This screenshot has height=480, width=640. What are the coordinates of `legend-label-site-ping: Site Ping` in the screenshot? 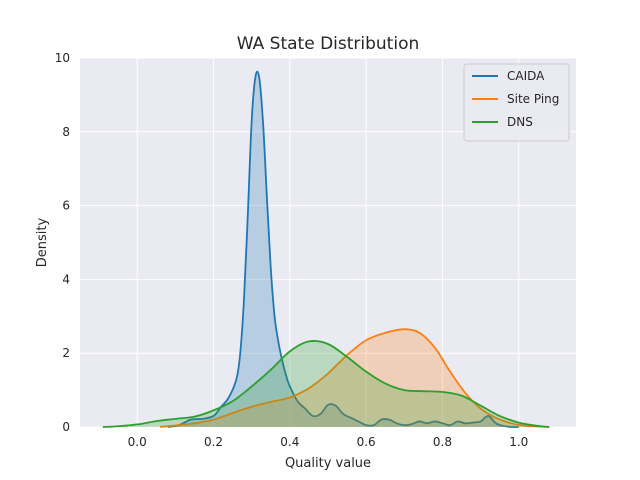 It's located at (533, 99).